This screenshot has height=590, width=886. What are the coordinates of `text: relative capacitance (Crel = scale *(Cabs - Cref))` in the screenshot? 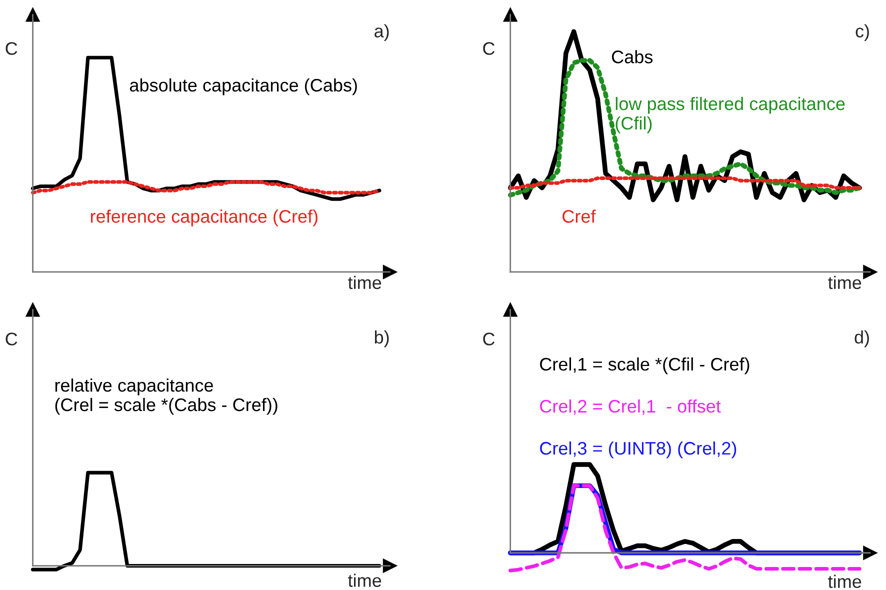 It's located at (166, 396).